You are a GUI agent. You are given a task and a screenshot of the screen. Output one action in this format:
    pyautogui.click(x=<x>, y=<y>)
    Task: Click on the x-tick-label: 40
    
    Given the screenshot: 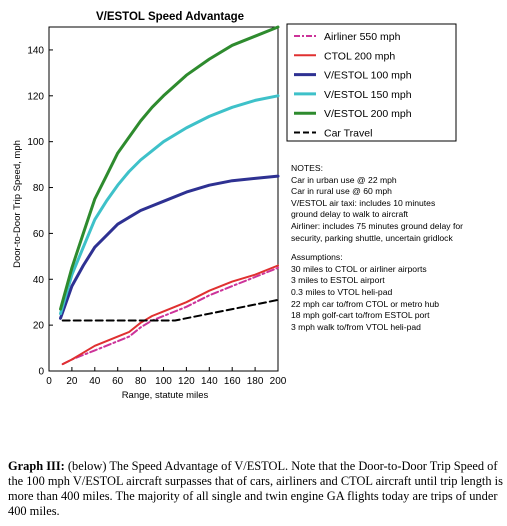 What is the action you would take?
    pyautogui.click(x=95, y=381)
    